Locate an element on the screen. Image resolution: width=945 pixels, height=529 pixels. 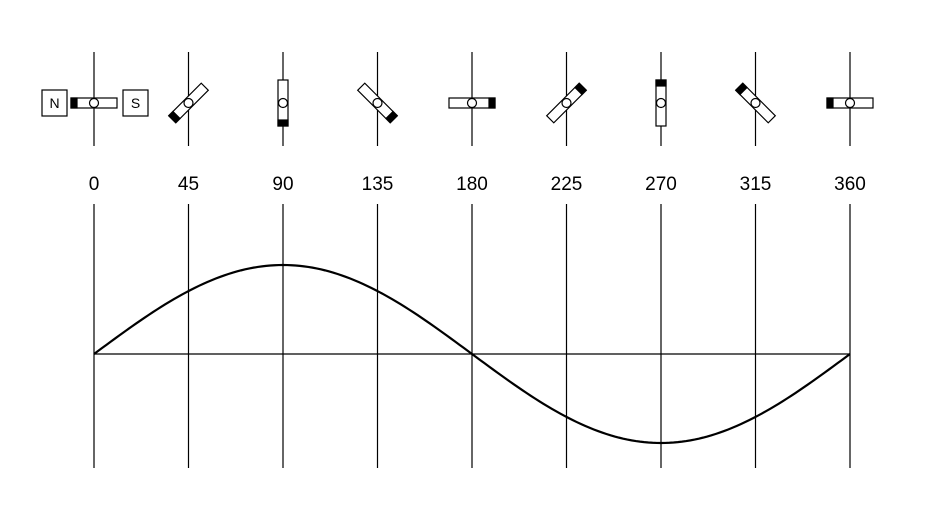
angle-label-0: 0 is located at coordinates (94, 184).